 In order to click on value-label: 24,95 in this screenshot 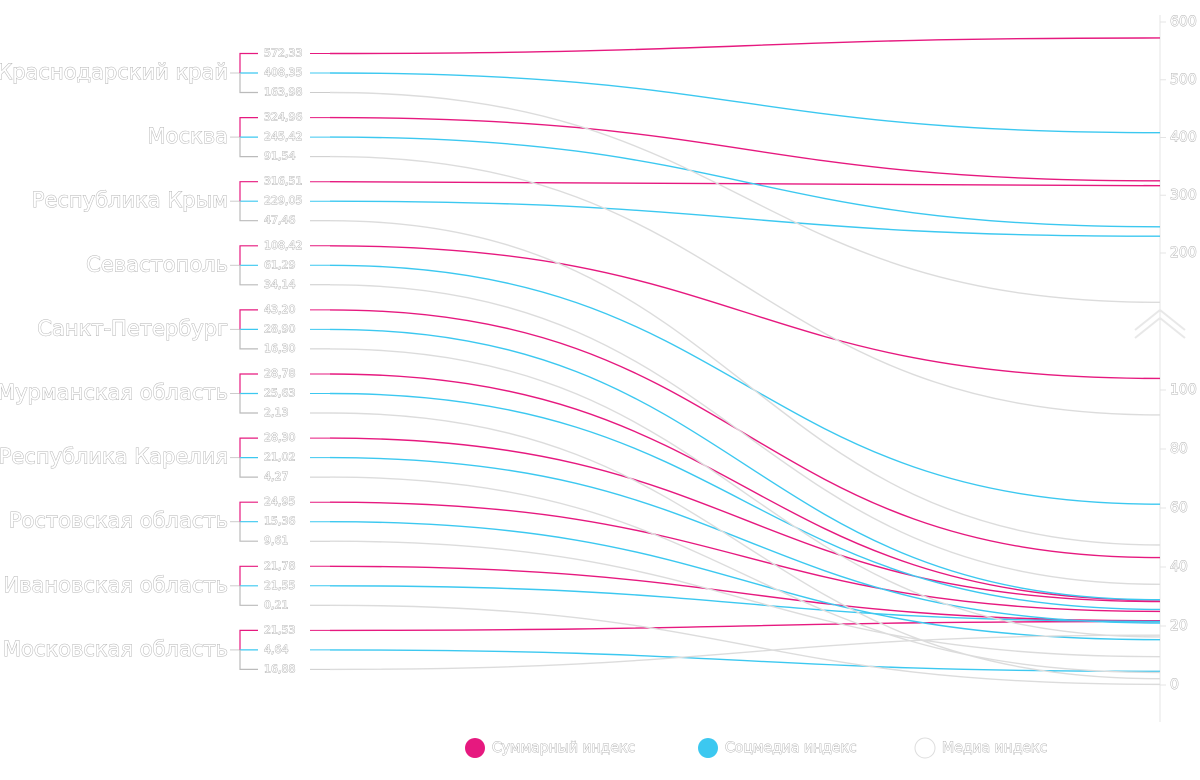, I will do `click(280, 501)`.